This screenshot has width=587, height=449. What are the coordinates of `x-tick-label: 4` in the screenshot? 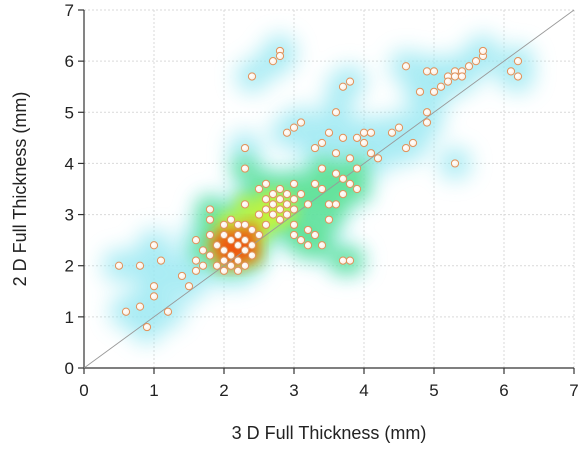 It's located at (363, 390).